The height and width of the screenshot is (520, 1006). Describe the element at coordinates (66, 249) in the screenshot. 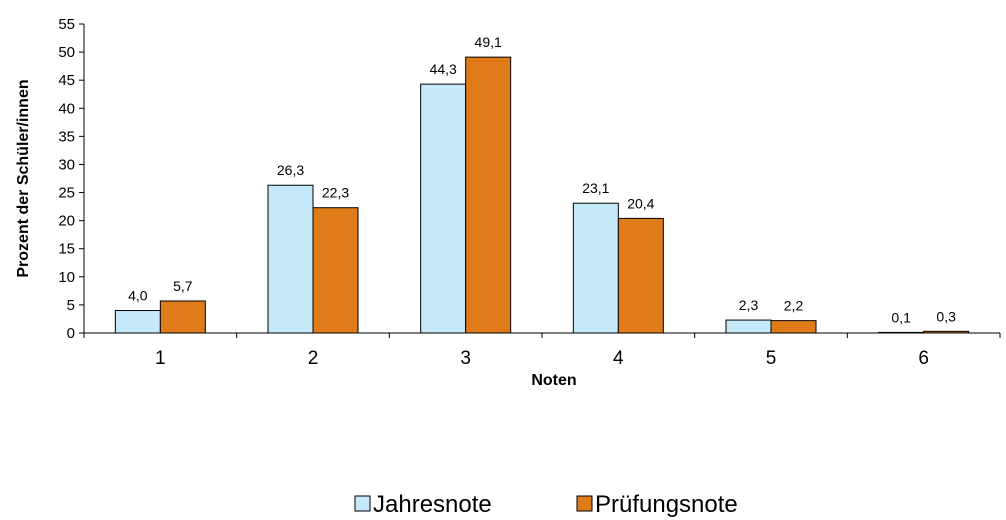

I see `y-tick-label: 15` at that location.